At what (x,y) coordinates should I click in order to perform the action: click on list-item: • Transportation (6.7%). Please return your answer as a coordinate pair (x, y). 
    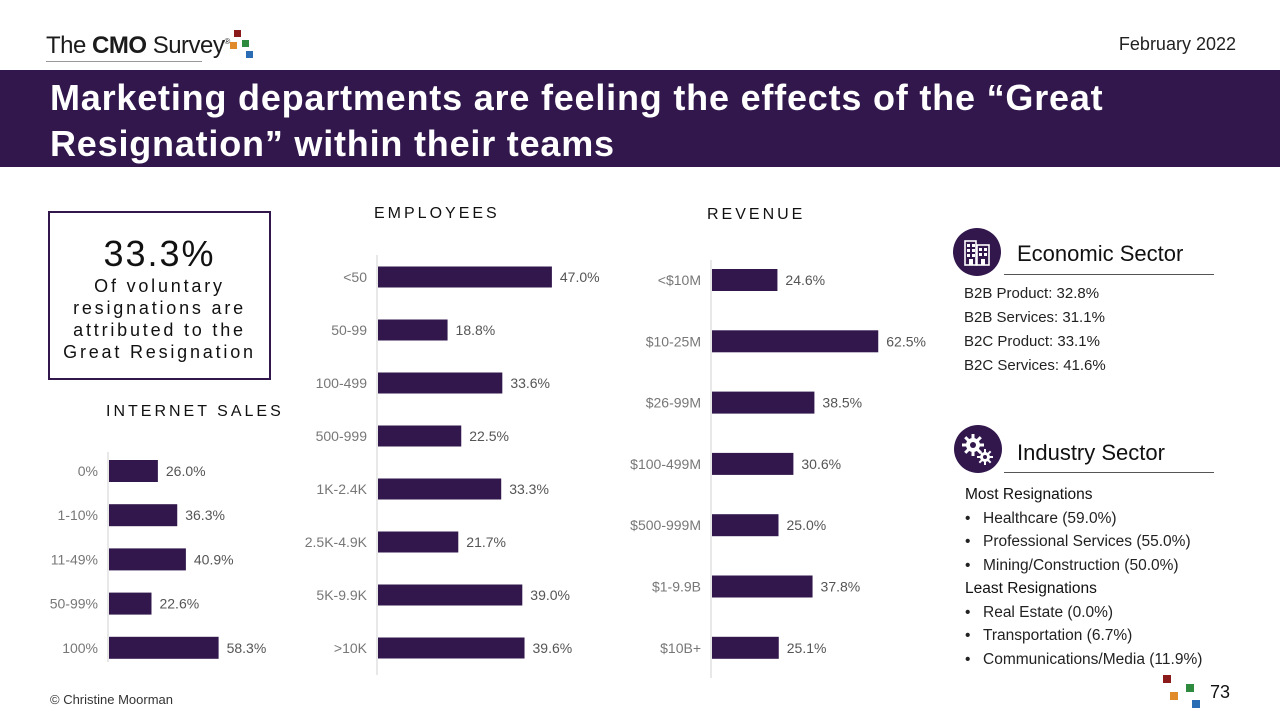
    Looking at the image, I should click on (1083, 636).